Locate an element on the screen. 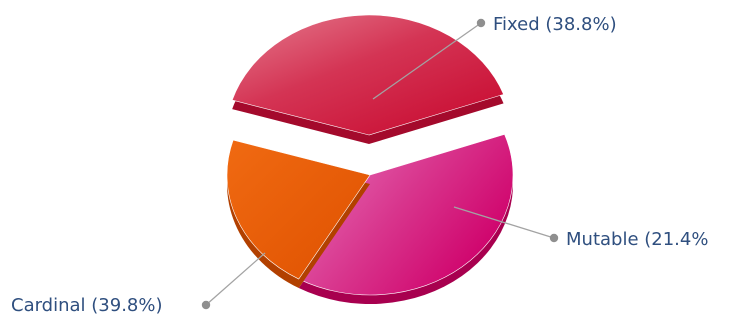  mutable-leader-dot is located at coordinates (554, 238).